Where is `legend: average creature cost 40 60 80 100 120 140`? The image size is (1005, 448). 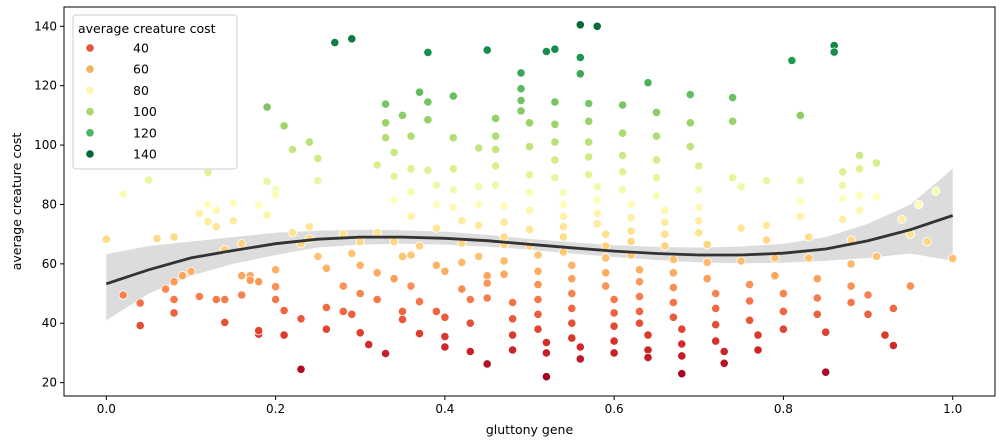 legend: average creature cost 40 60 80 100 120 140 is located at coordinates (155, 92).